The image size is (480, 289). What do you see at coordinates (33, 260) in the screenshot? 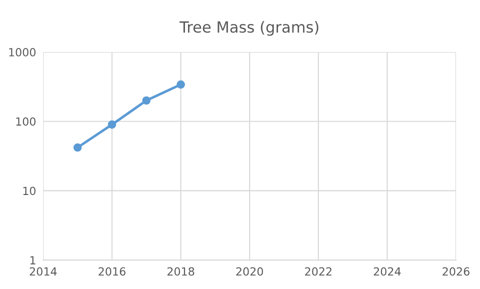
I see `y-tick-label: 1` at bounding box center [33, 260].